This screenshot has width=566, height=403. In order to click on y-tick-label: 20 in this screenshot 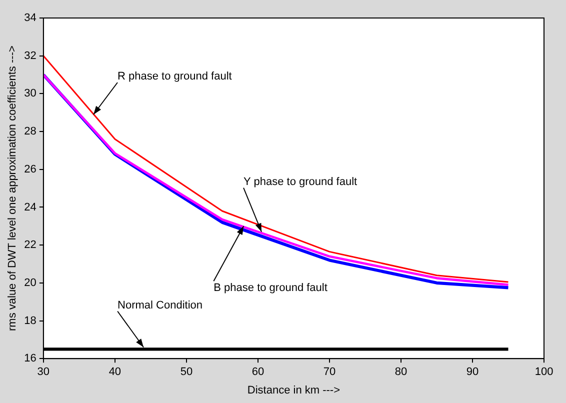, I will do `click(30, 282)`.